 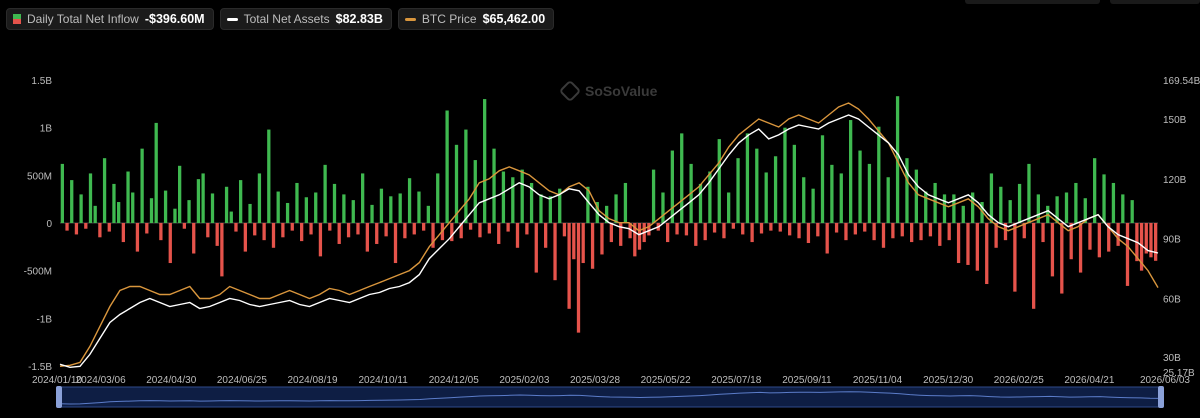 What do you see at coordinates (410, 19) in the screenshot?
I see `line-swatch-icon` at bounding box center [410, 19].